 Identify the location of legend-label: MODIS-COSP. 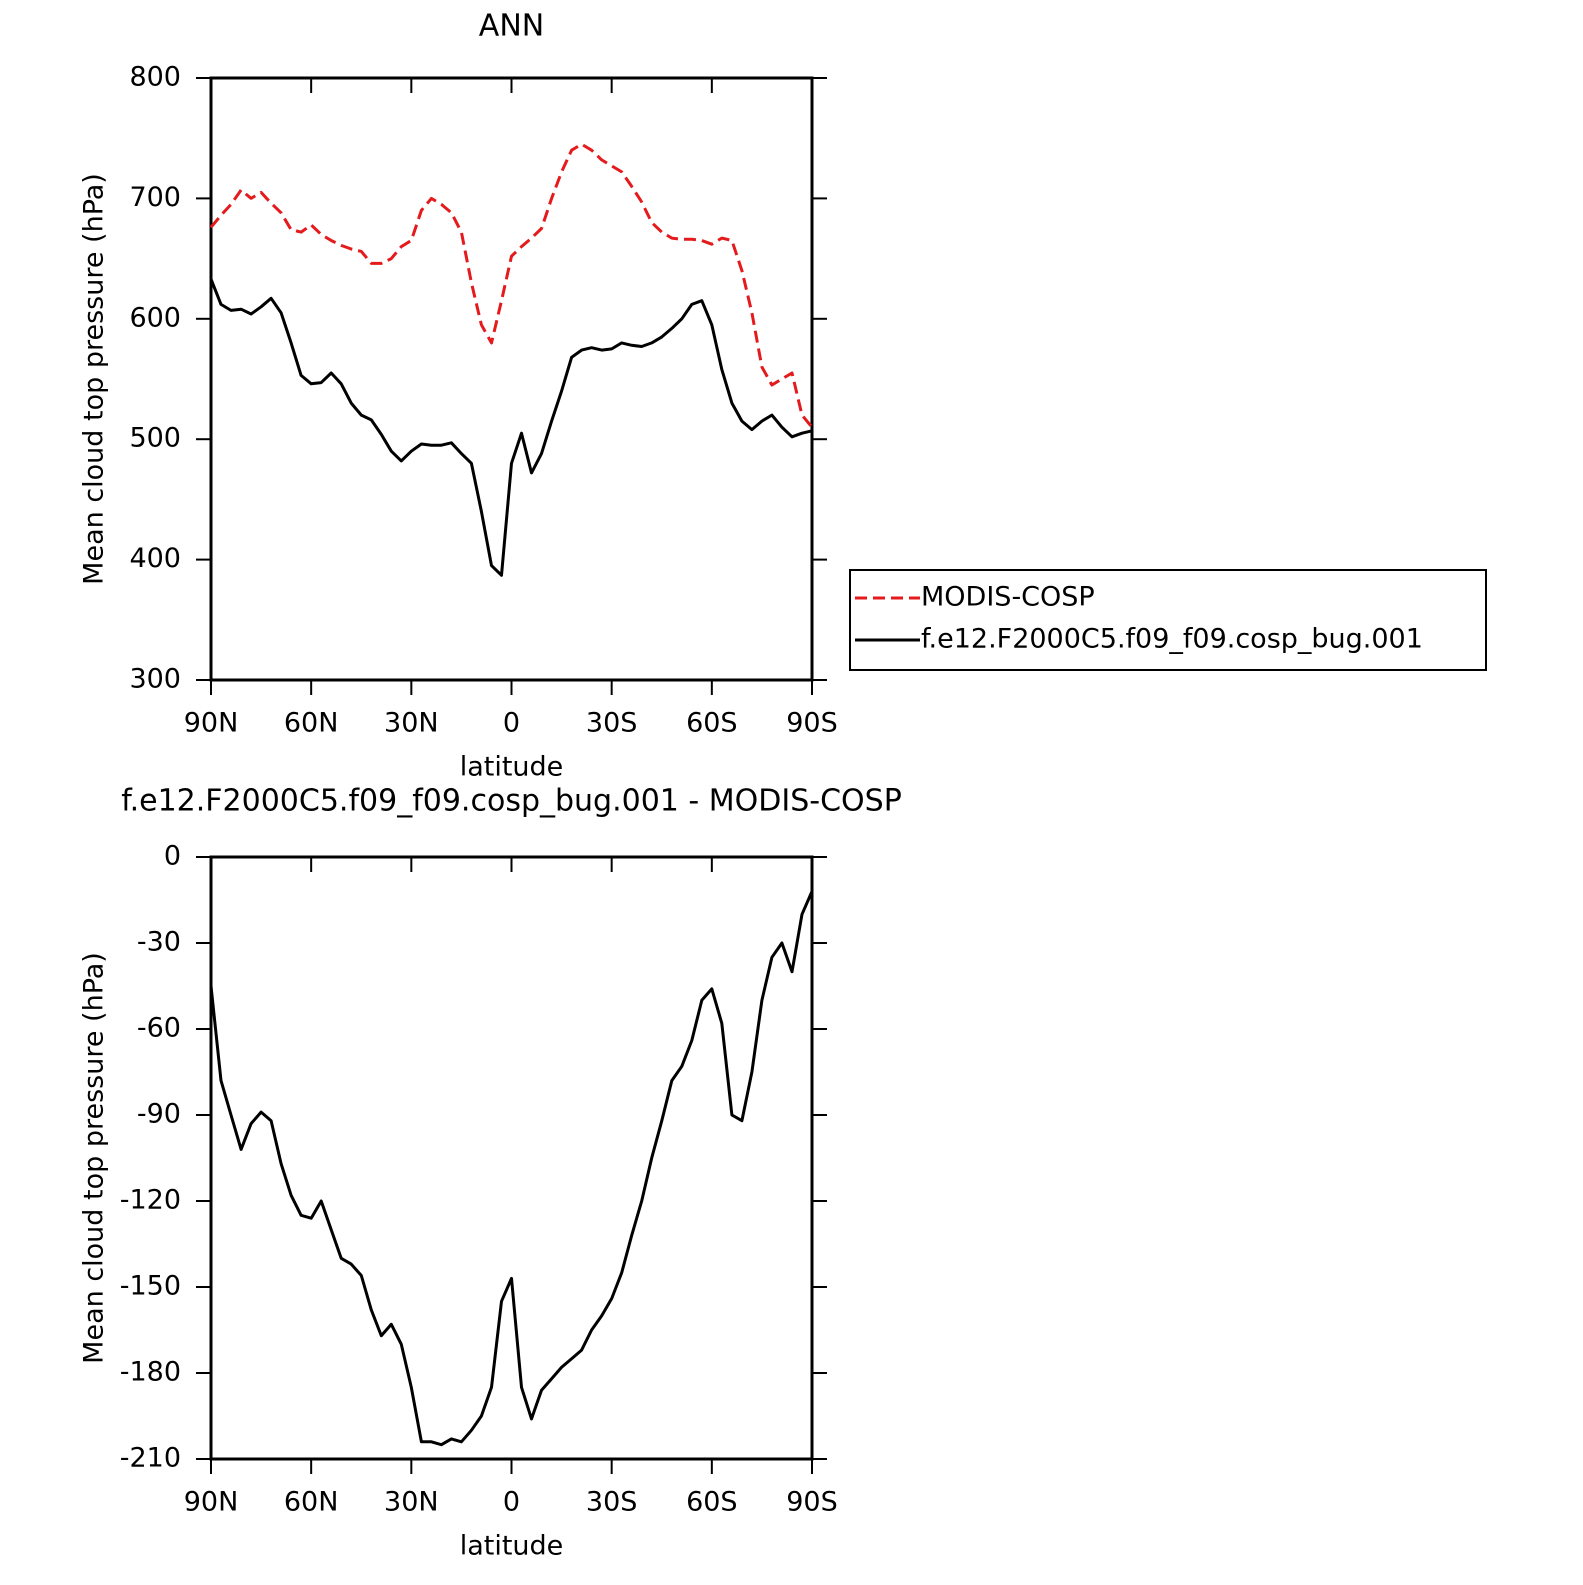
(1008, 597).